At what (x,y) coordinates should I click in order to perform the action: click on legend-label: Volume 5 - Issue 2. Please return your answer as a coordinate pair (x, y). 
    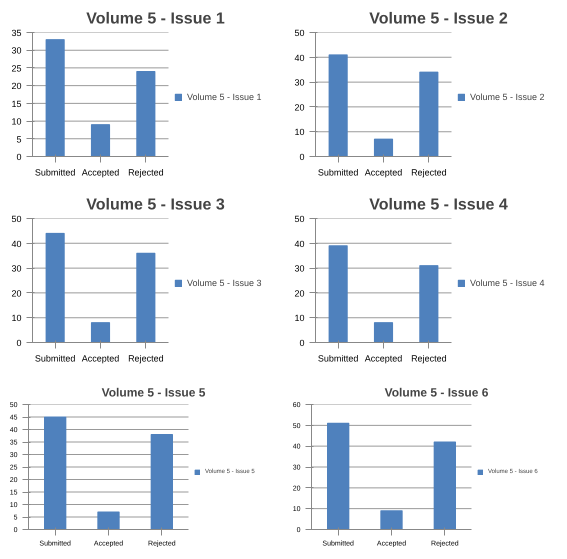
    Looking at the image, I should click on (507, 97).